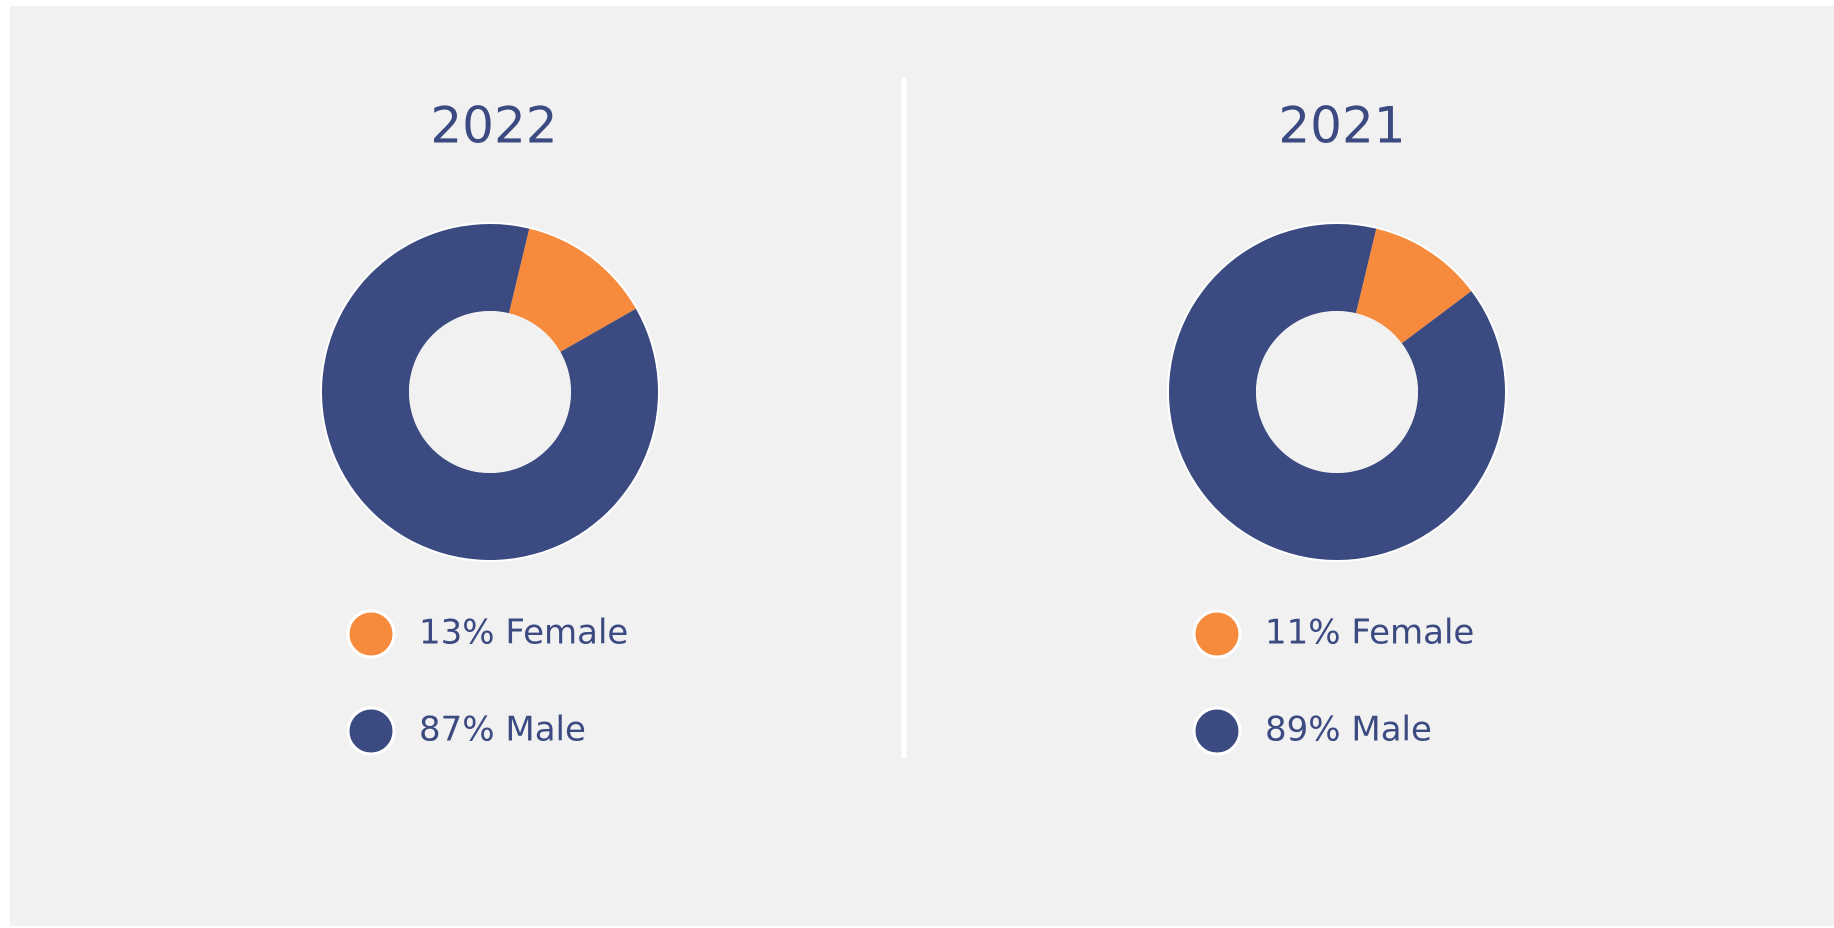 This screenshot has height=928, width=1834. Describe the element at coordinates (1341, 126) in the screenshot. I see `chart-title: 2021` at that location.